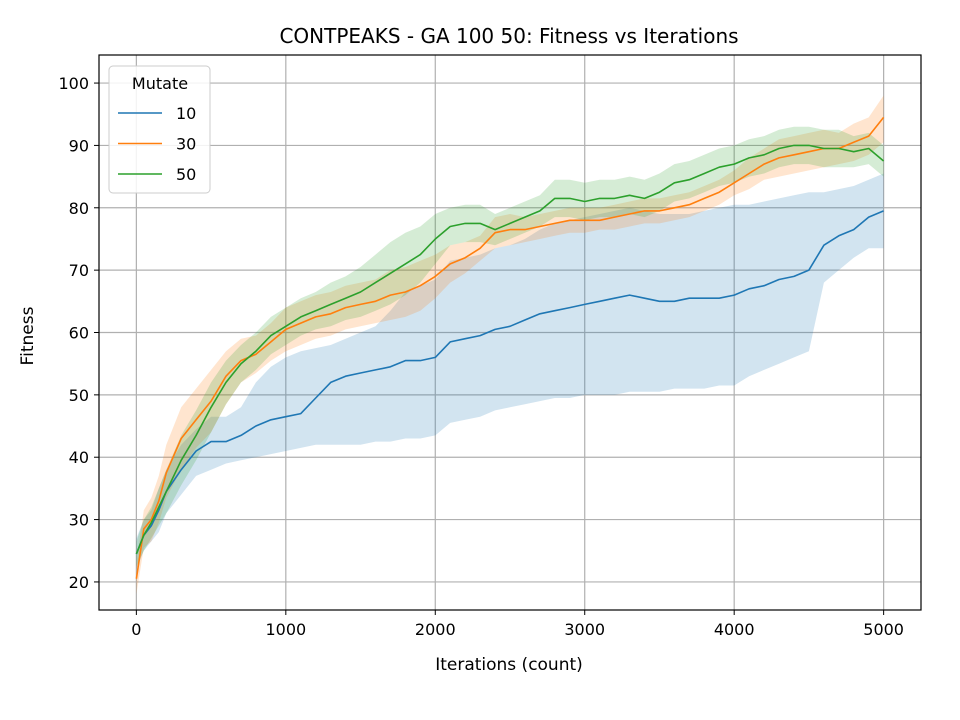  Describe the element at coordinates (79, 270) in the screenshot. I see `y-tick-label: 70` at that location.